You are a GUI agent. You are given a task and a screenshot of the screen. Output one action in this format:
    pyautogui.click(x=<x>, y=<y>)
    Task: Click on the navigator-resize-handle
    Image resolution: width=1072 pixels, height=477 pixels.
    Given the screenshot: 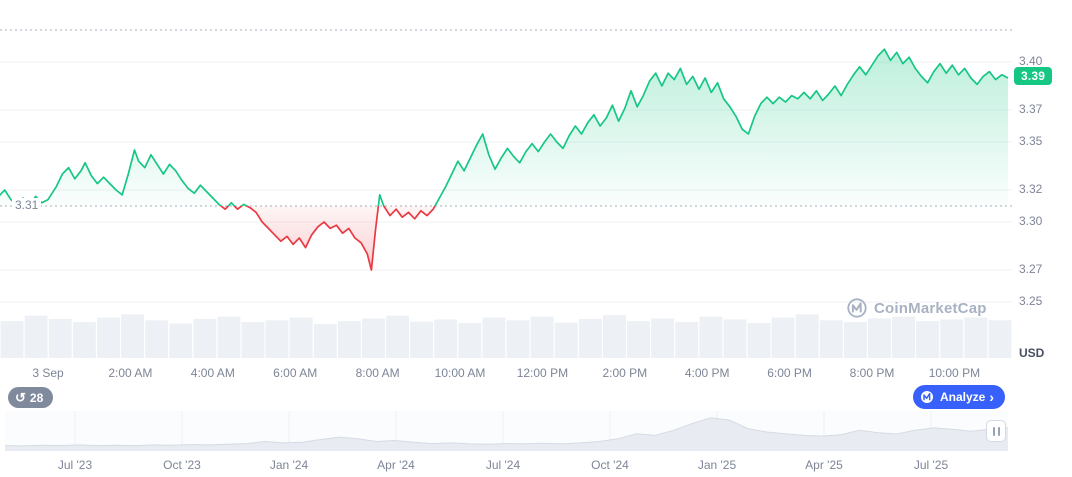 What is the action you would take?
    pyautogui.click(x=996, y=431)
    